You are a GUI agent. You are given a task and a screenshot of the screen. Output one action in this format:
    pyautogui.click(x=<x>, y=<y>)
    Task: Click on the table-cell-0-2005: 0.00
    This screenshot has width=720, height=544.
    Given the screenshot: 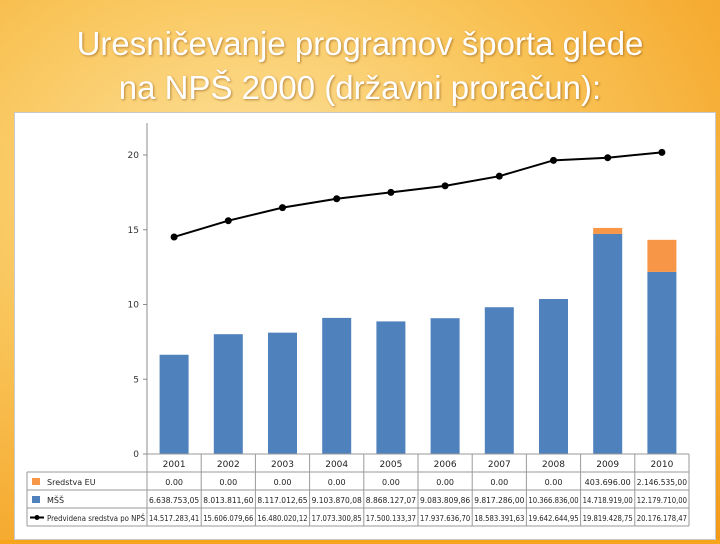 What is the action you would take?
    pyautogui.click(x=391, y=482)
    